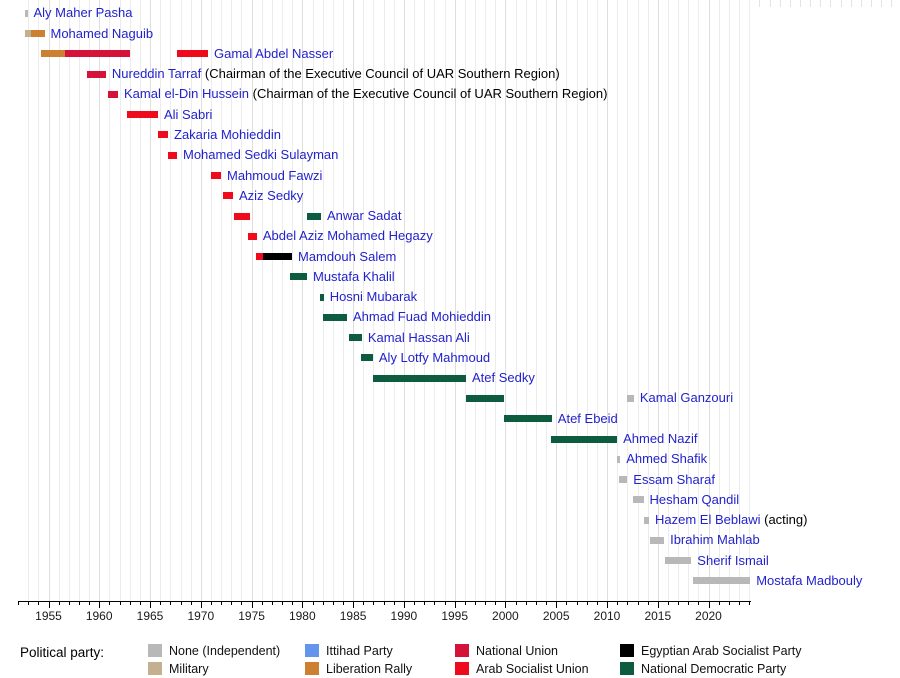 The height and width of the screenshot is (678, 900). What do you see at coordinates (418, 337) in the screenshot?
I see `person-name-link: Kamal Hassan Ali` at bounding box center [418, 337].